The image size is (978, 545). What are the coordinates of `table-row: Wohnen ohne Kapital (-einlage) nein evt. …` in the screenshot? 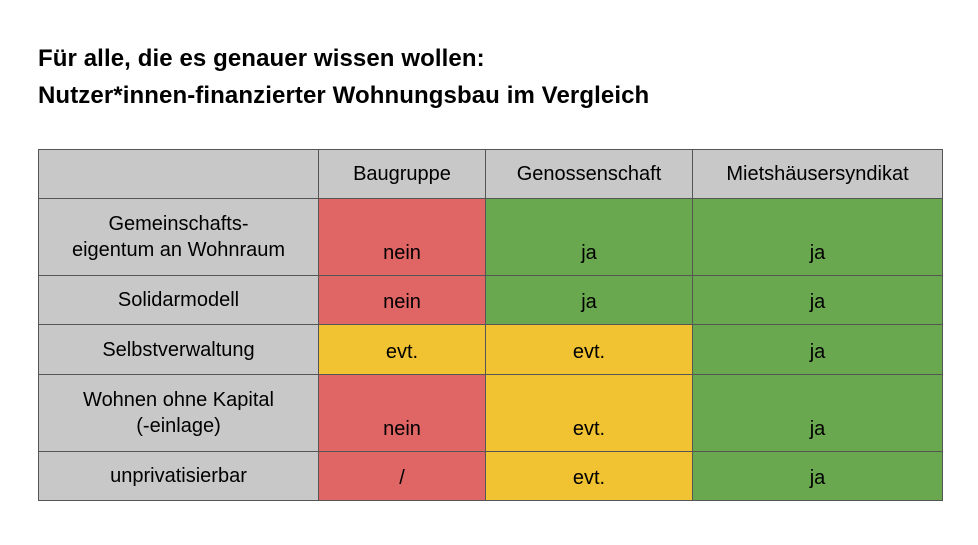 It's located at (490, 413).